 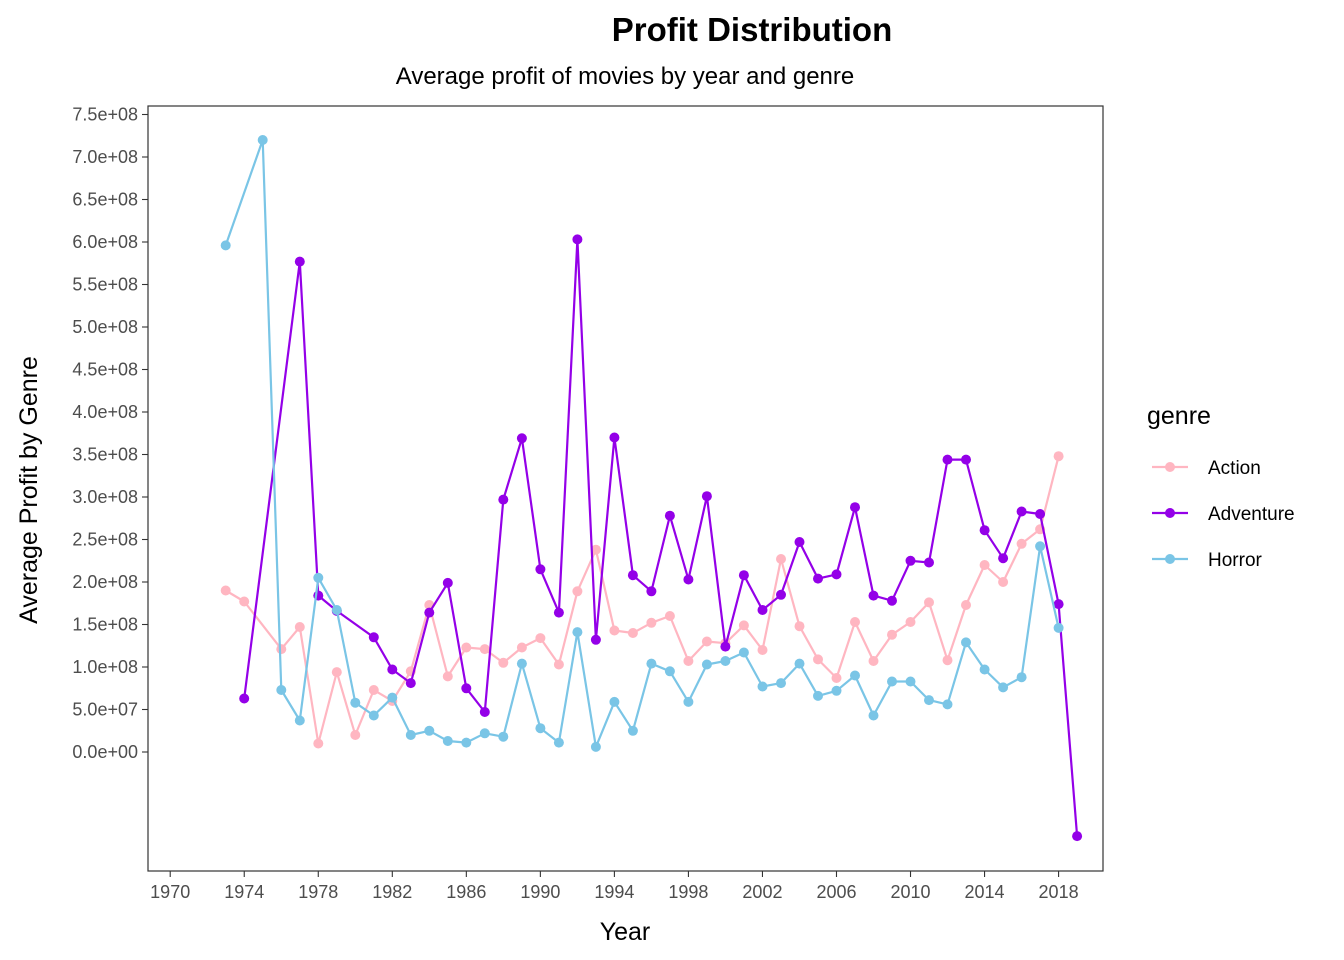 What do you see at coordinates (1221, 486) in the screenshot?
I see `legend: genre Action Adventure Horror` at bounding box center [1221, 486].